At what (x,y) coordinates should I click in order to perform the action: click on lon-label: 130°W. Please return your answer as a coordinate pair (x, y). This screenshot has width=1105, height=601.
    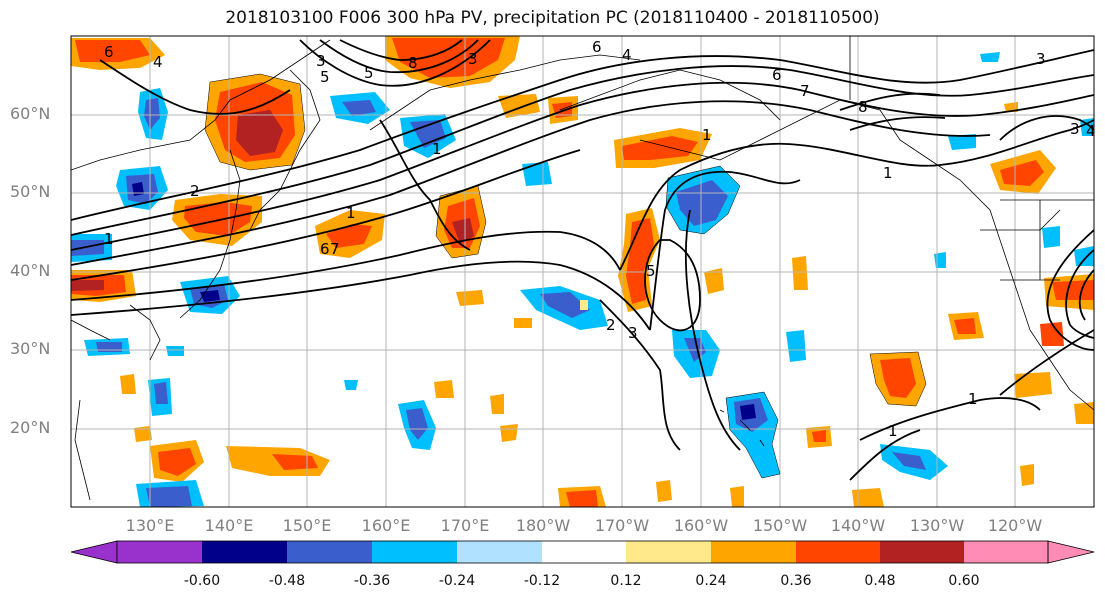
    Looking at the image, I should click on (937, 525).